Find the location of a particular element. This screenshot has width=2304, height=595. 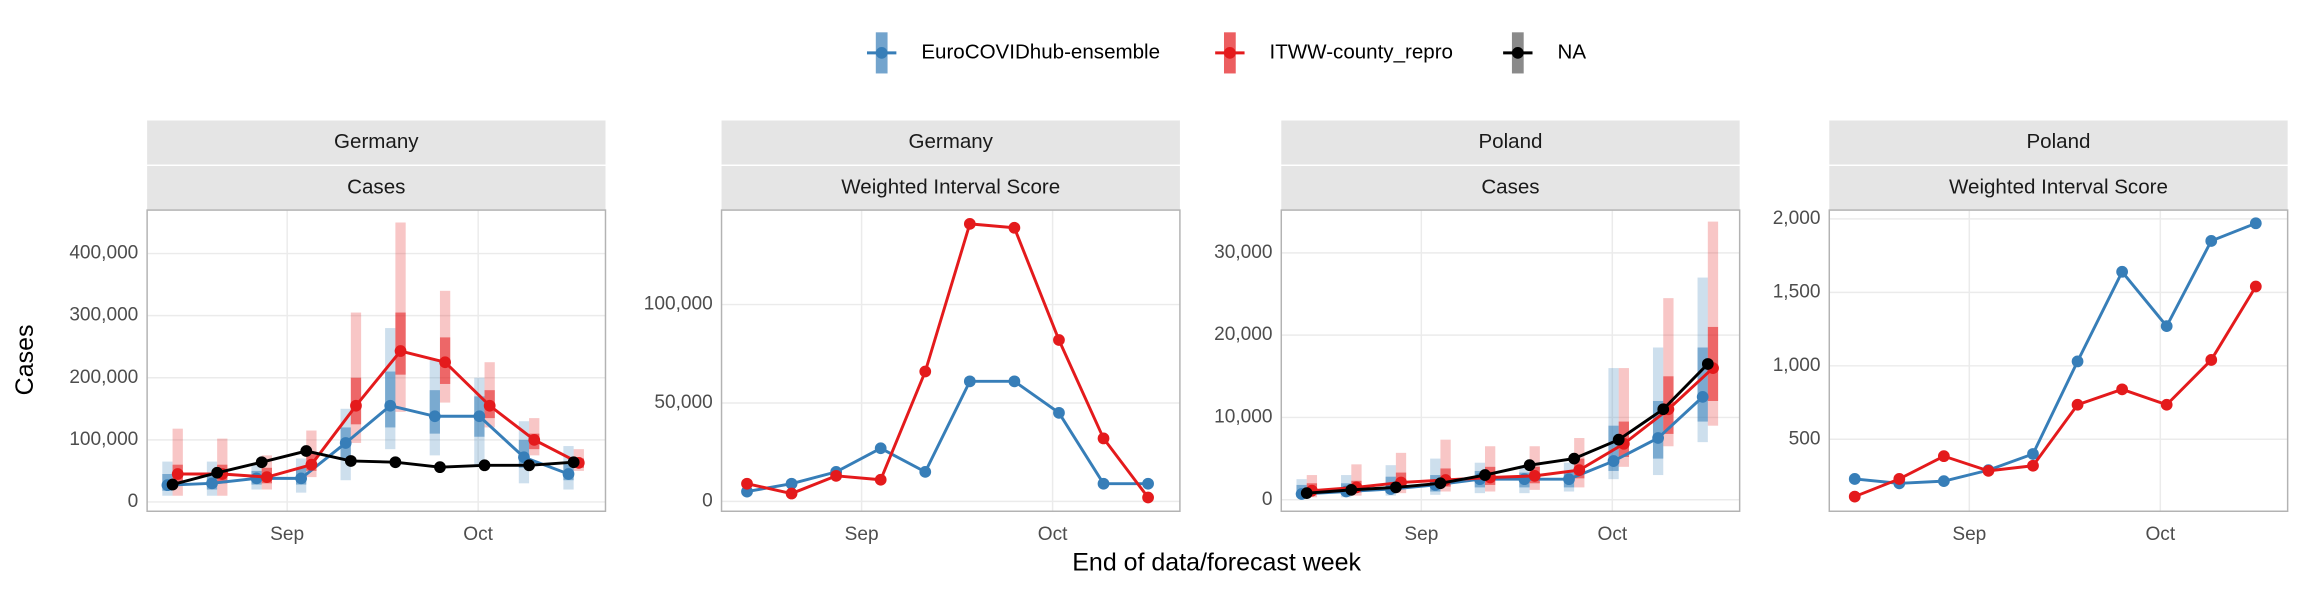

y-tick-label: 1,500 is located at coordinates (1797, 291).